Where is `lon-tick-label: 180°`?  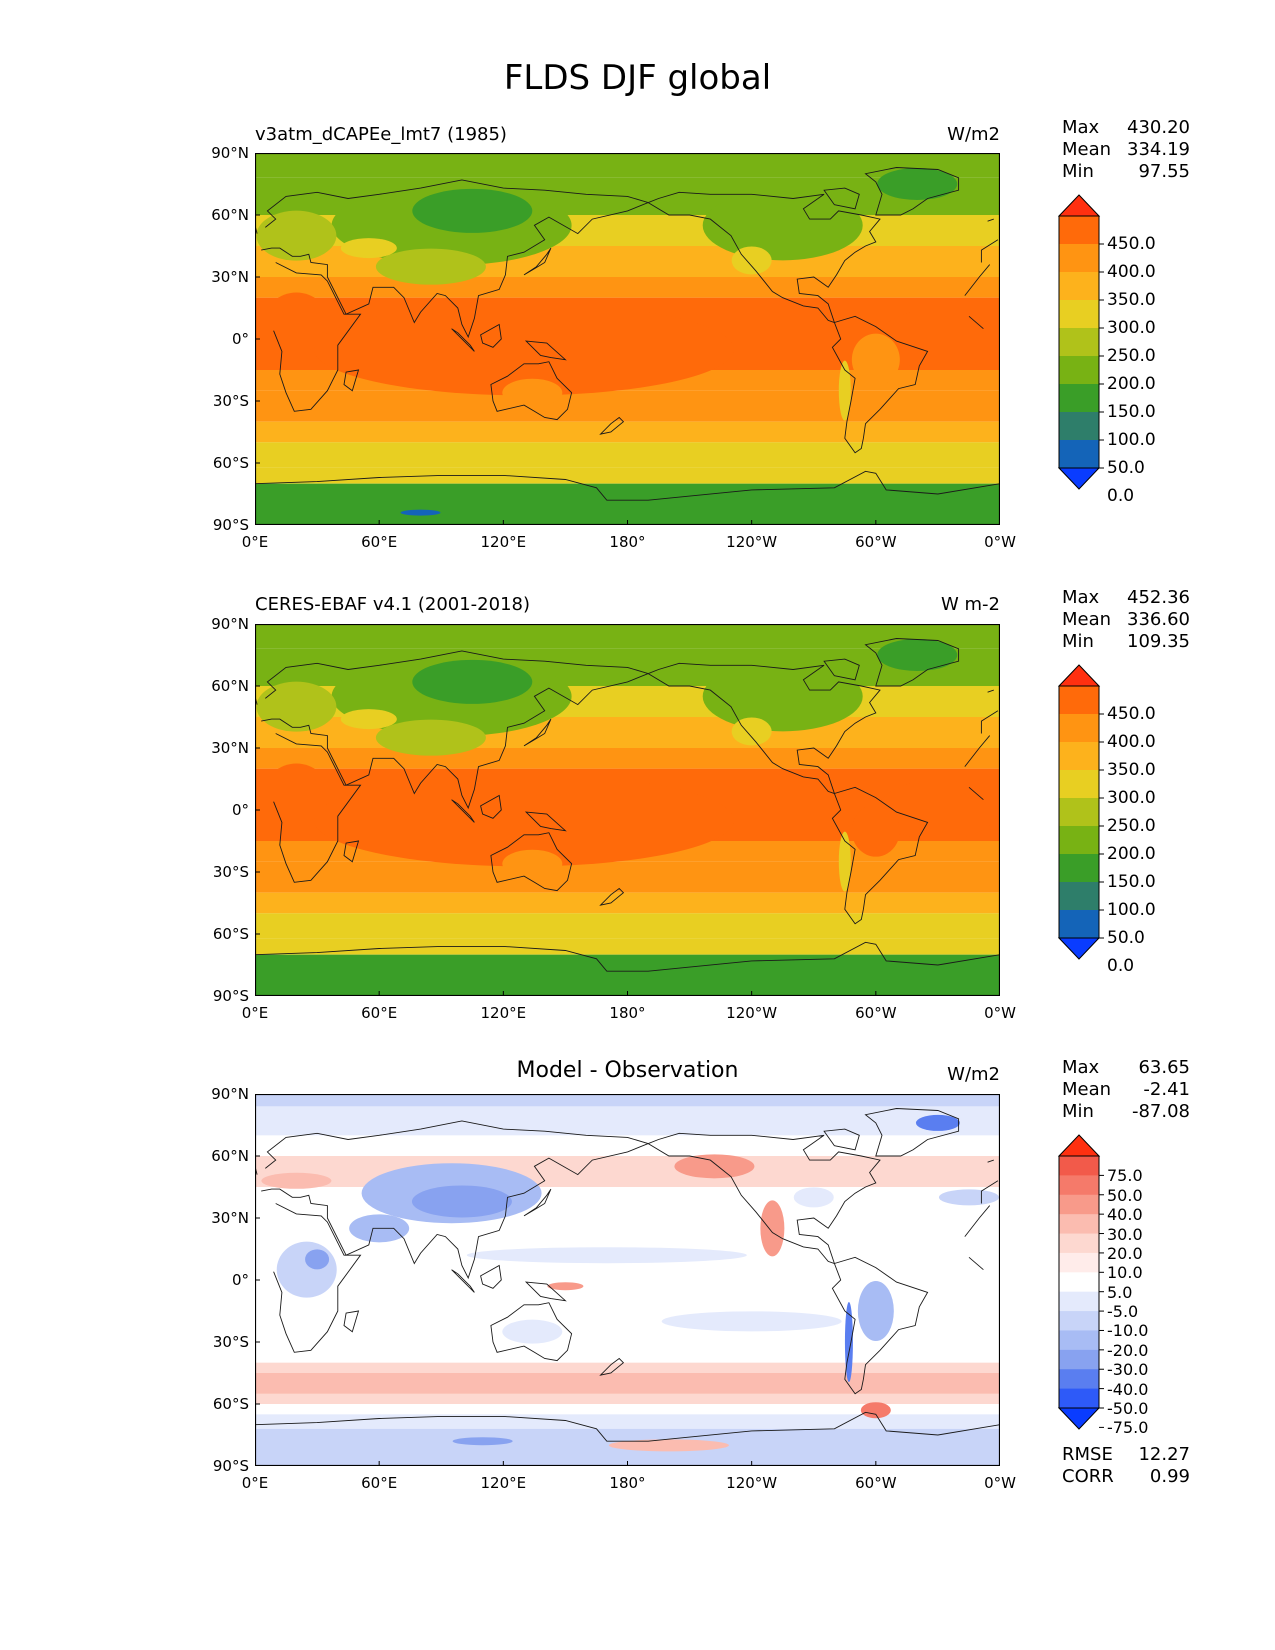 lon-tick-label: 180° is located at coordinates (627, 1013).